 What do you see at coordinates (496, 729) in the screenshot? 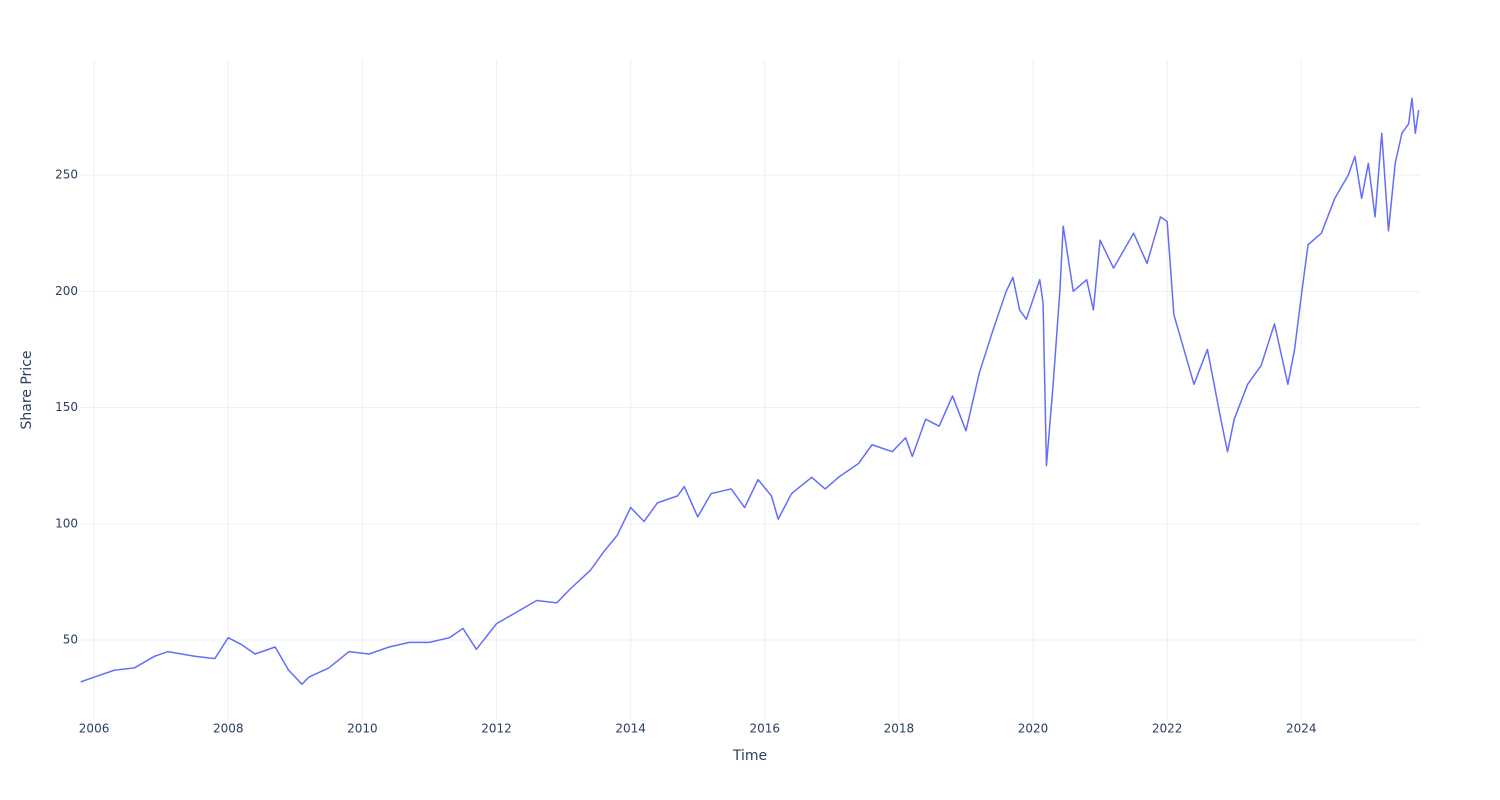
I see `x-tick-label: 2012` at bounding box center [496, 729].